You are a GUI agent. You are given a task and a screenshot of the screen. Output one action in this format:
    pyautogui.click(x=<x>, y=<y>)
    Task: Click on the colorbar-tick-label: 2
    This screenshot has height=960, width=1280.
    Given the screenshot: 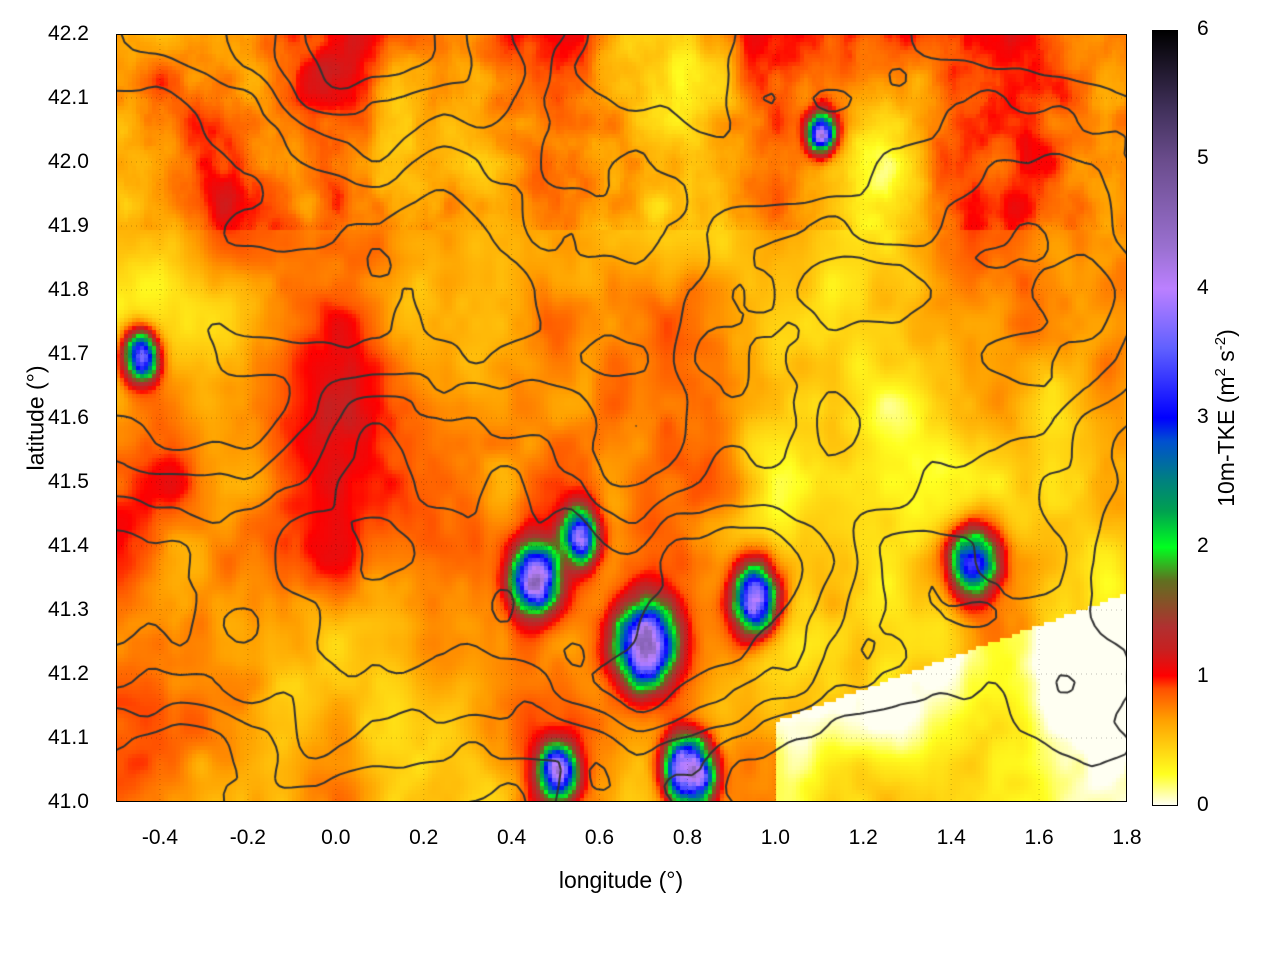 What is the action you would take?
    pyautogui.click(x=1203, y=546)
    